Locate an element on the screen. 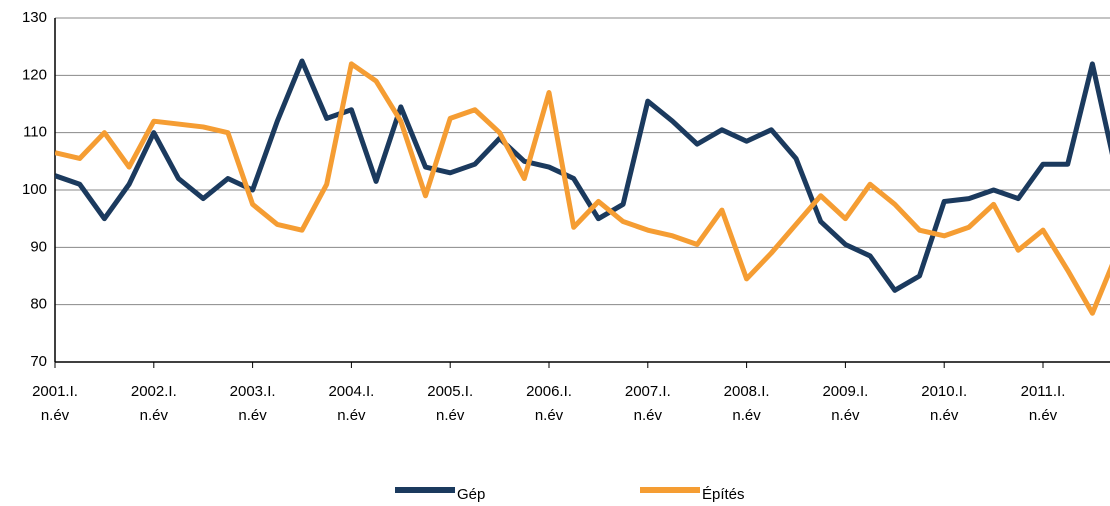  y-tick-label: 90 is located at coordinates (38, 246).